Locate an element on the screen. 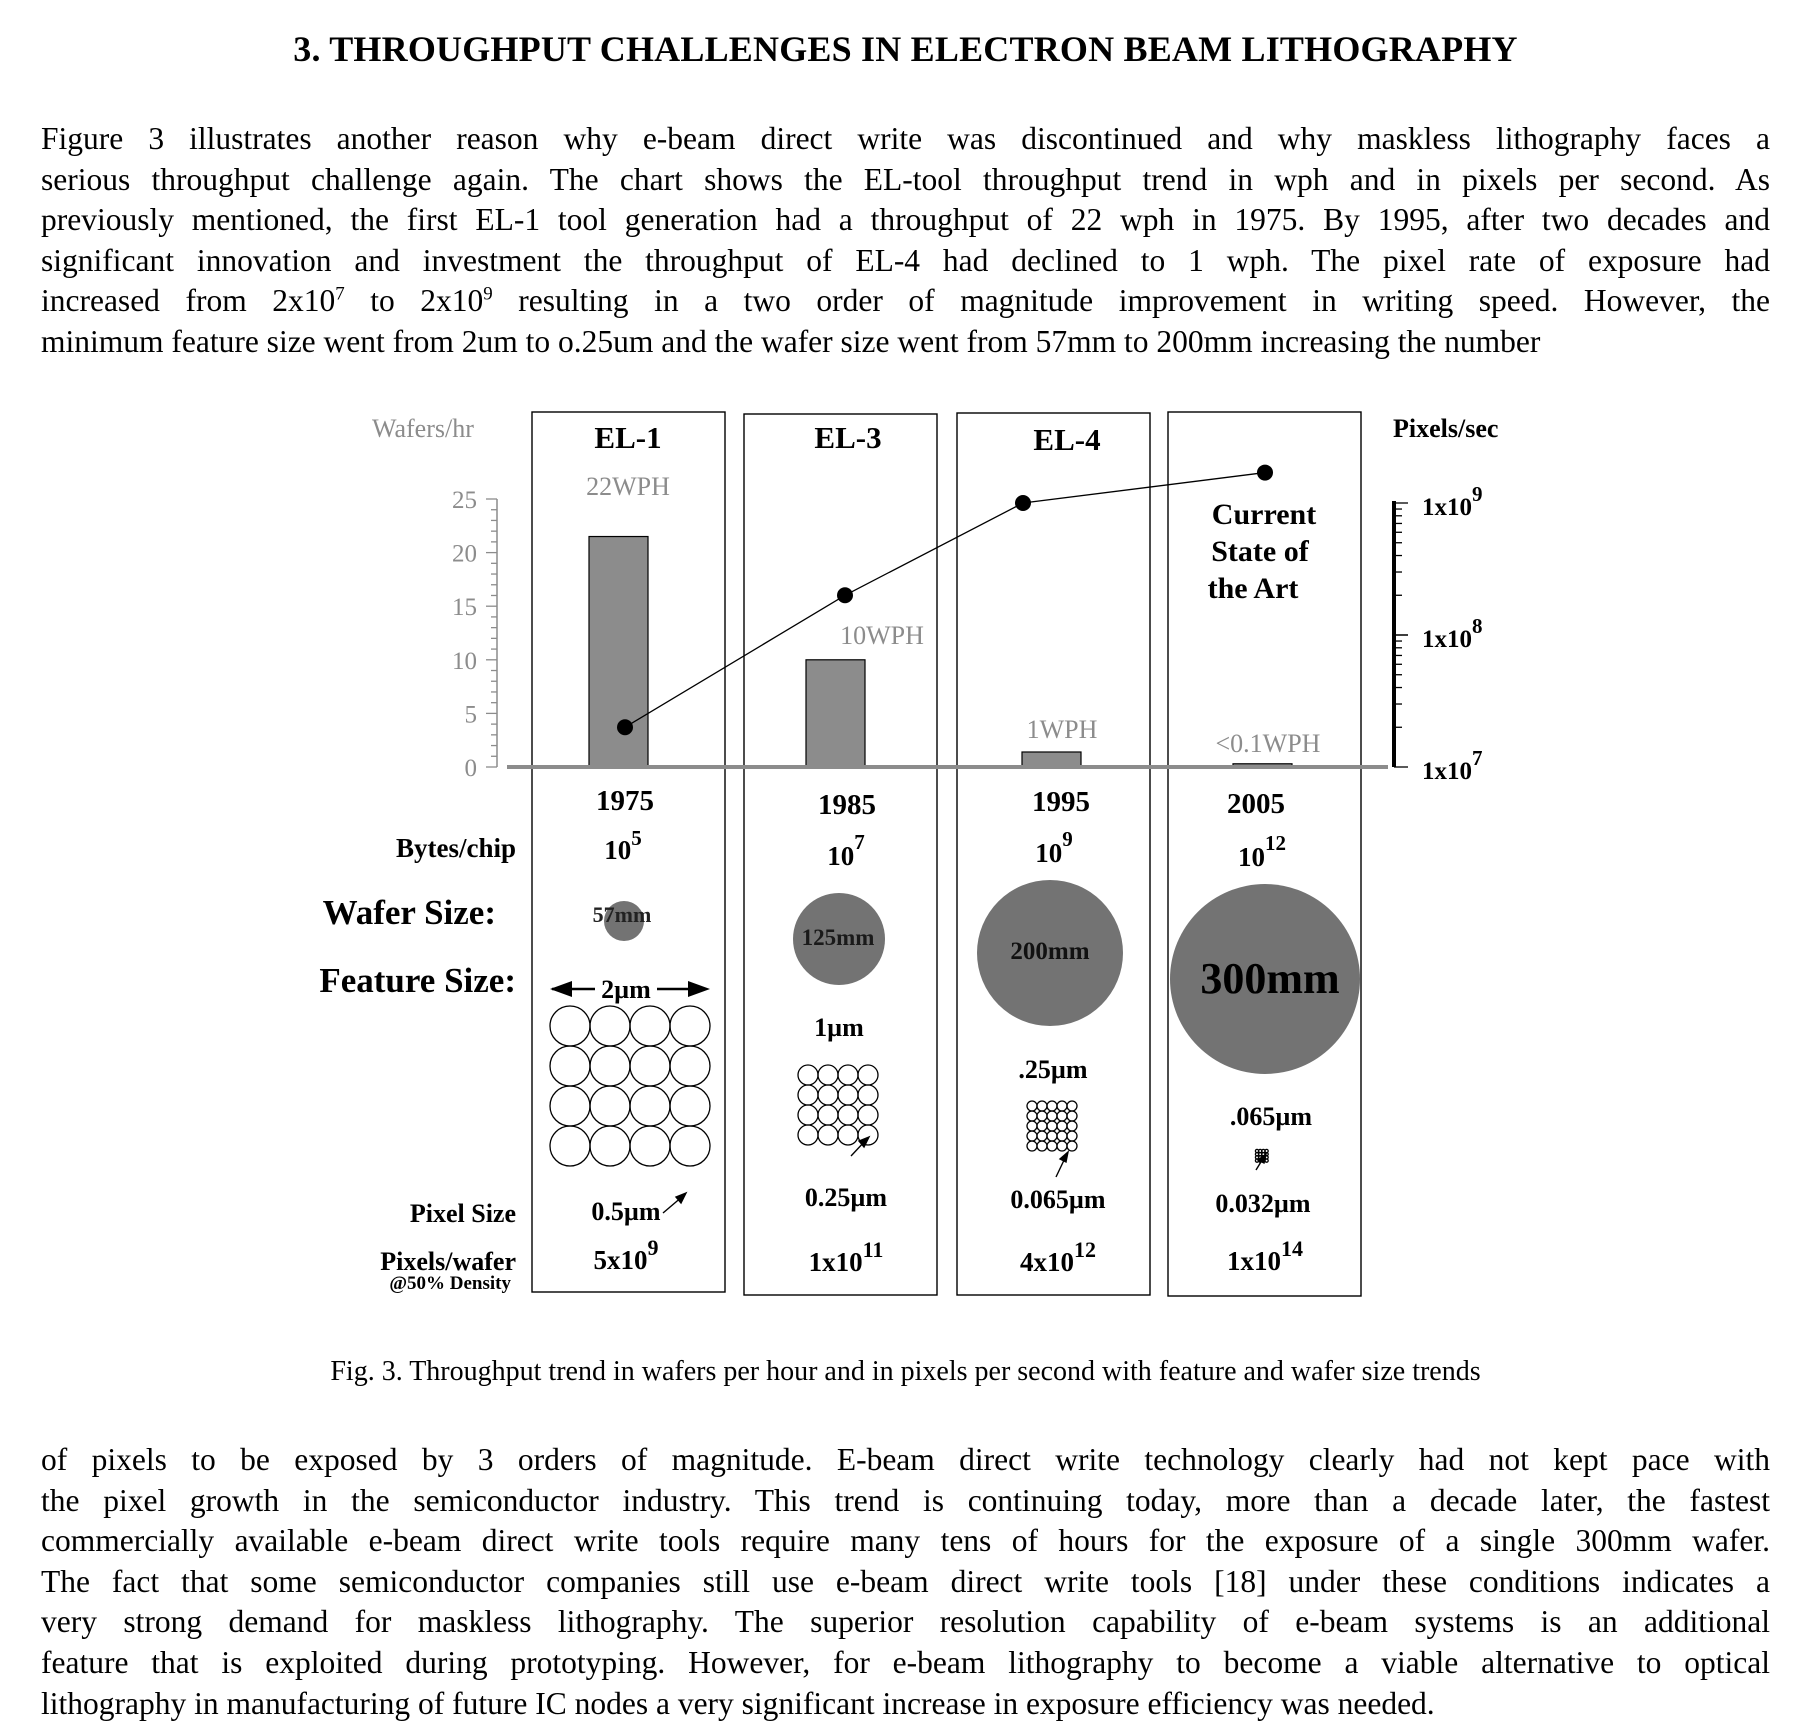  right-tick-label: 1x10⁹ is located at coordinates (1452, 501).